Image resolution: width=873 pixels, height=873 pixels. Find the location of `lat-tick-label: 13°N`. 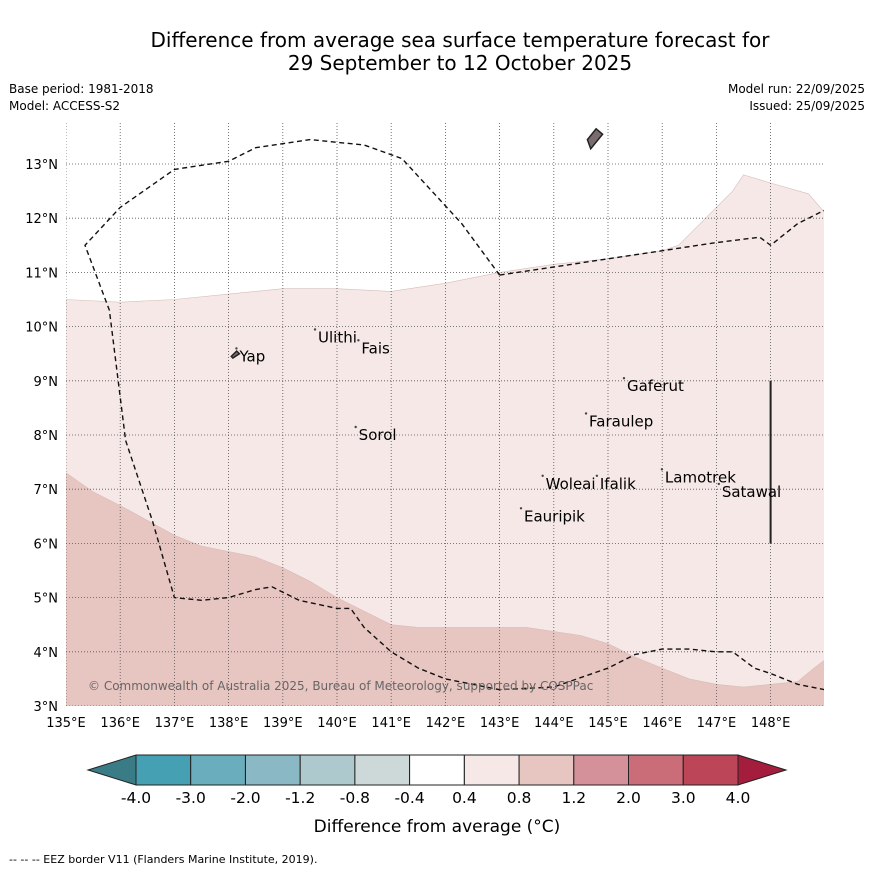

lat-tick-label: 13°N is located at coordinates (41, 165).